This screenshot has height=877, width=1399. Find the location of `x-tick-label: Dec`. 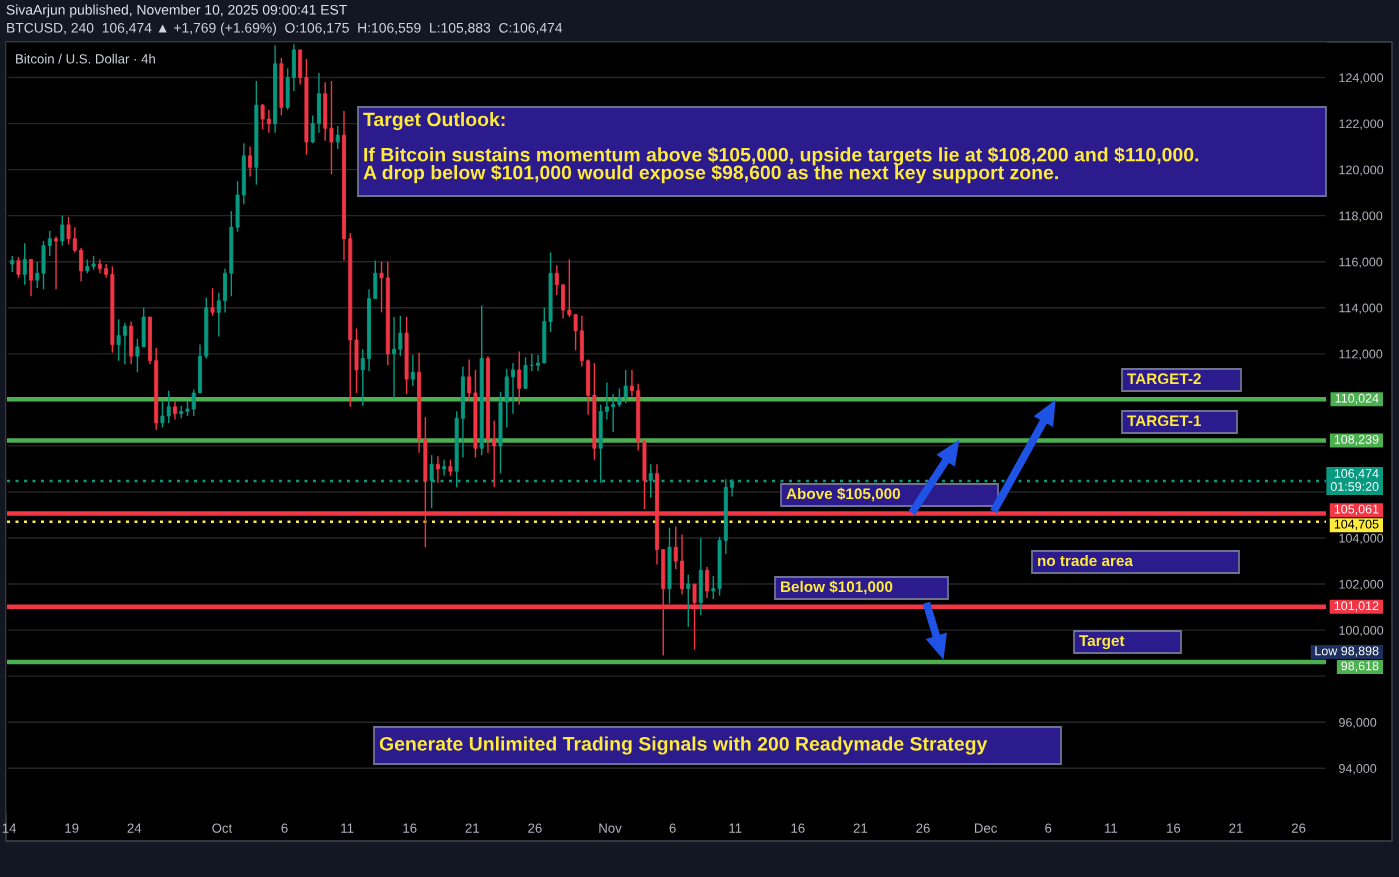

x-tick-label: Dec is located at coordinates (986, 828).